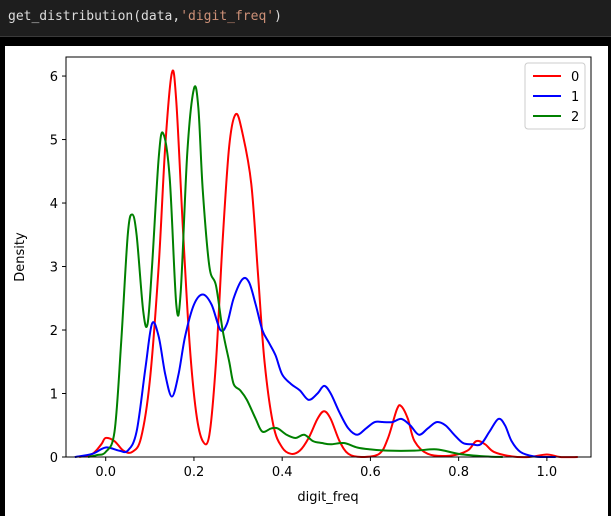  I want to click on legend: 0 1 2, so click(555, 96).